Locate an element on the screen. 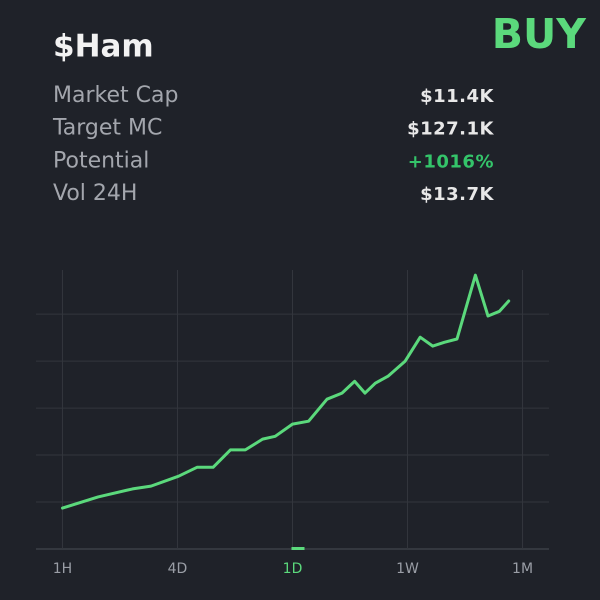  x-tick-label: 1W is located at coordinates (407, 569).